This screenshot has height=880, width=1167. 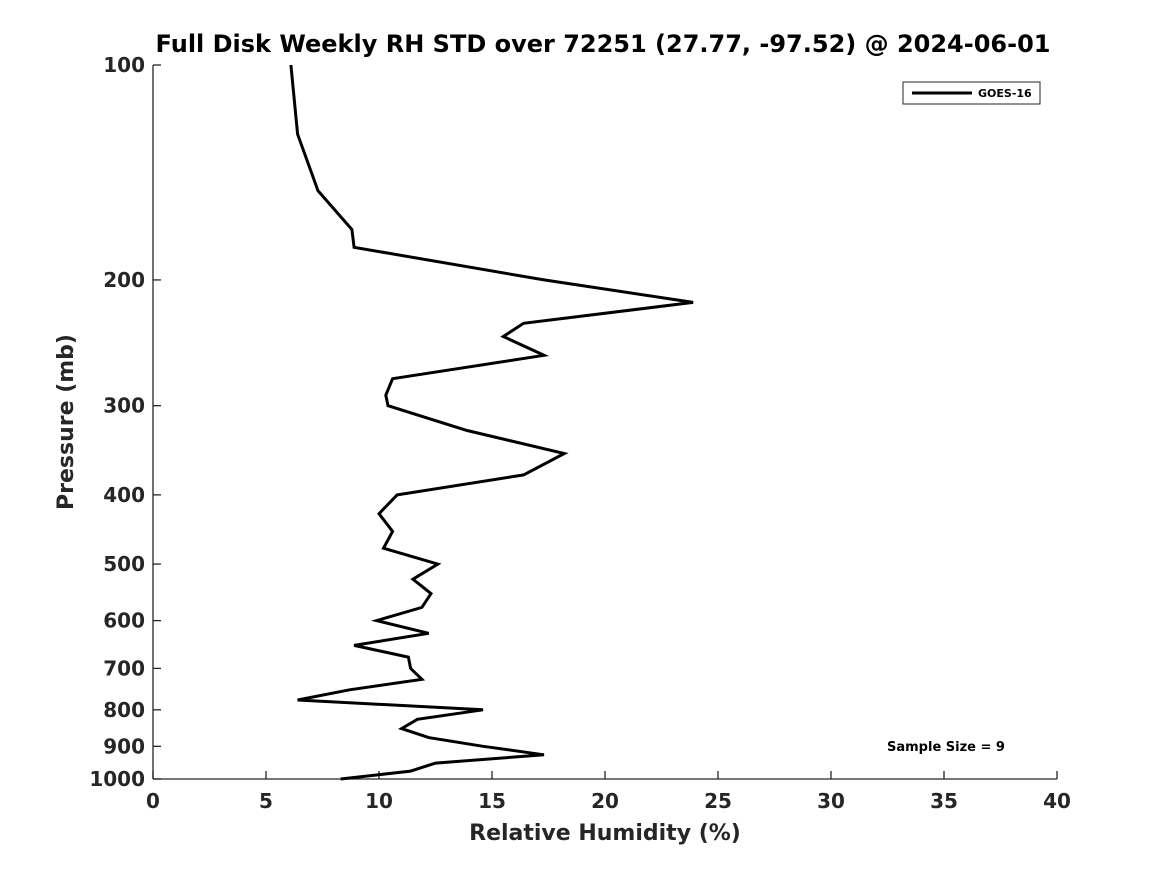 What do you see at coordinates (124, 621) in the screenshot?
I see `y-tick-label: 600` at bounding box center [124, 621].